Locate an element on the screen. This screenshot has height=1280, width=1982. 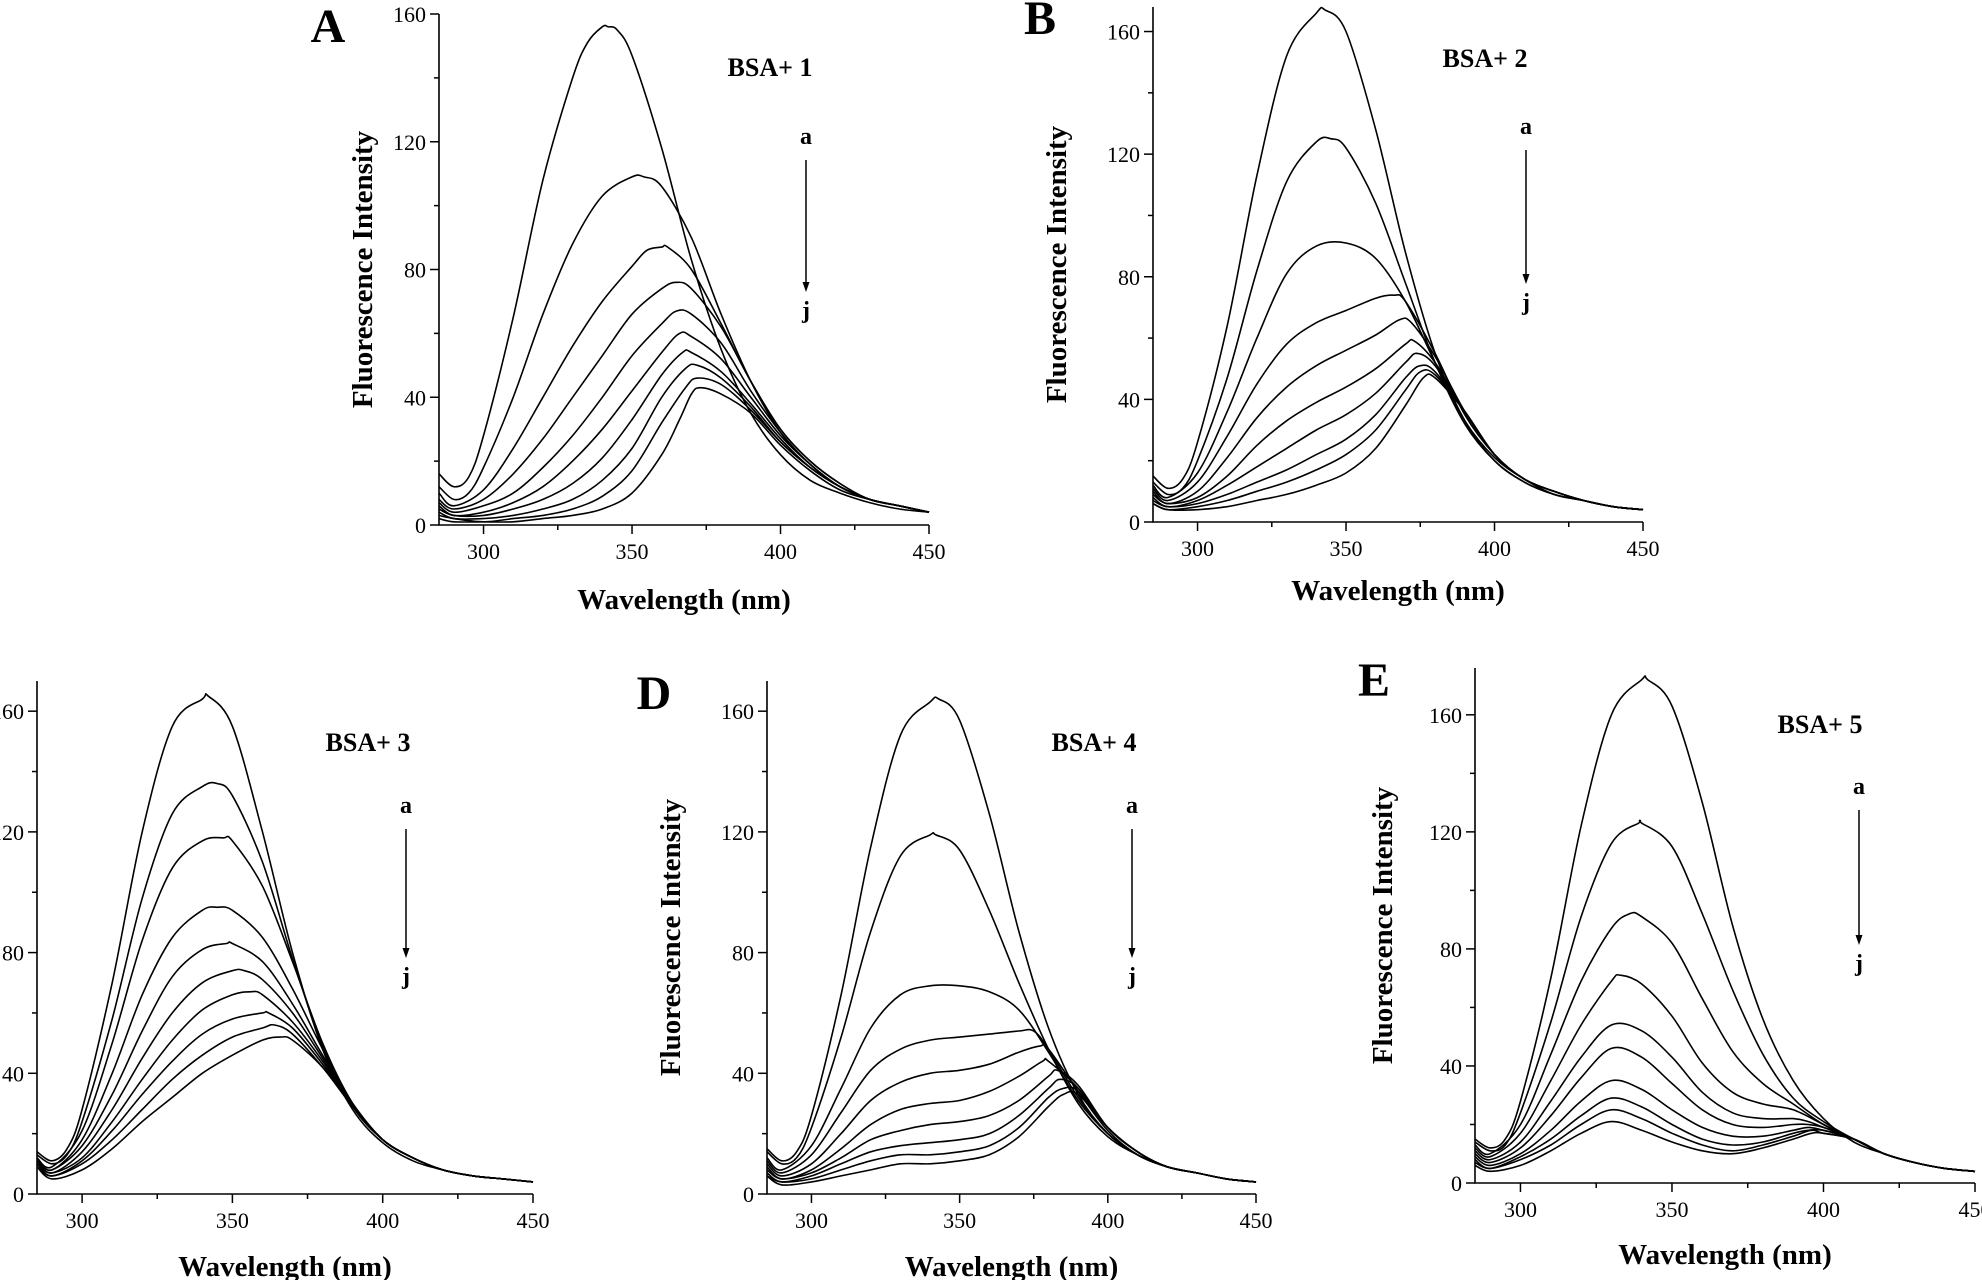
sample-label: BSA+ 5 is located at coordinates (1820, 724).